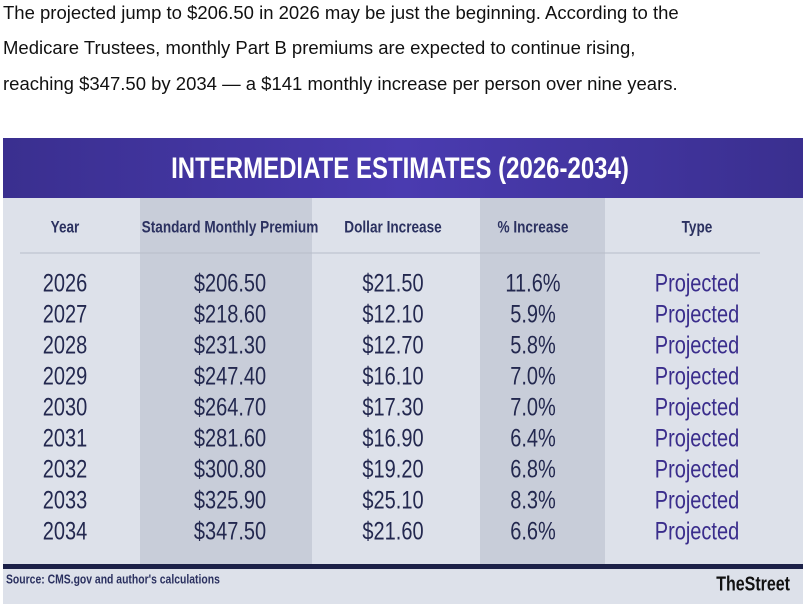  Describe the element at coordinates (230, 439) in the screenshot. I see `table-cell: $281.60` at that location.